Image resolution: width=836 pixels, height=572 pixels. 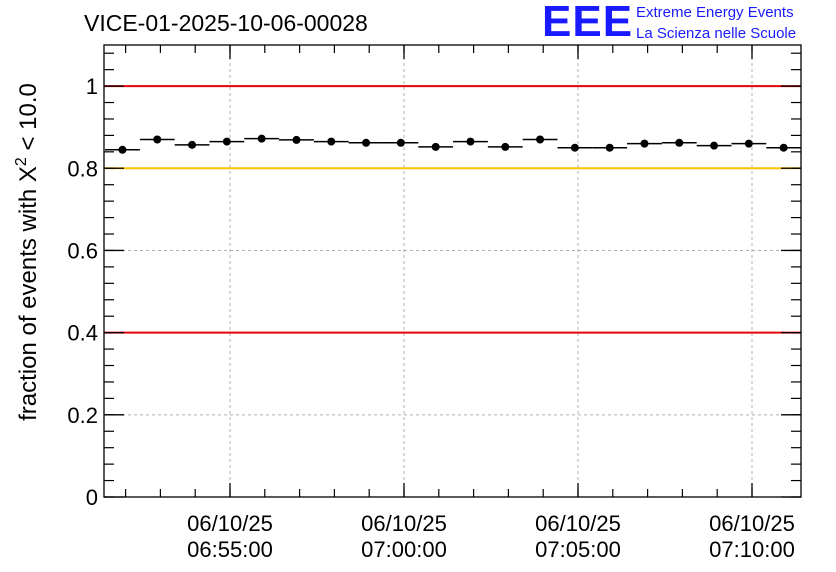 I want to click on y-tick-label: 0.8, so click(x=82, y=168).